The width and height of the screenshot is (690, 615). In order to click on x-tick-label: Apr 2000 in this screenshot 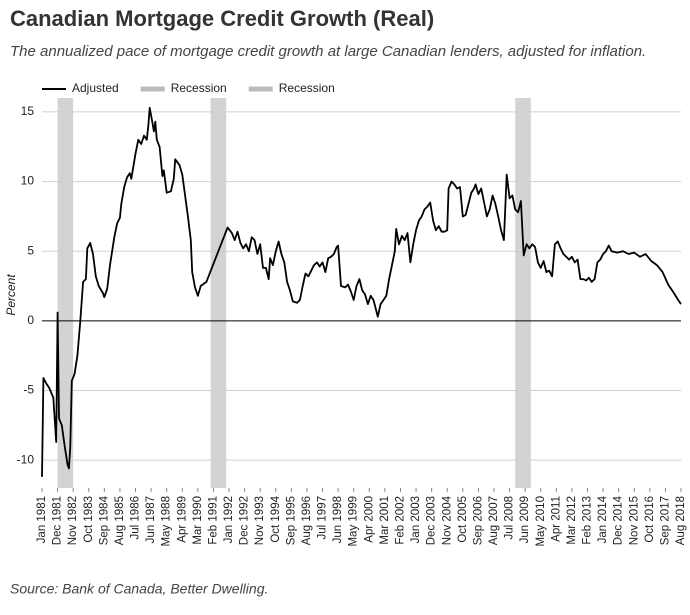, I will do `click(369, 519)`.